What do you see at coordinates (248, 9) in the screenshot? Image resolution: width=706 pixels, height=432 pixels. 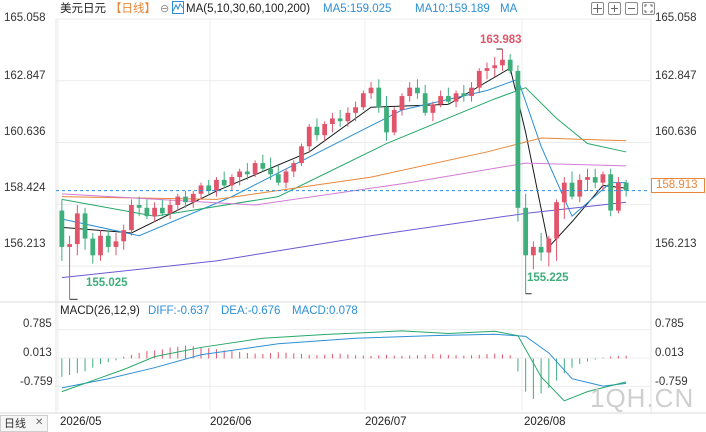 I see `ma-params: MA(5,10,30,60,100,200)` at bounding box center [248, 9].